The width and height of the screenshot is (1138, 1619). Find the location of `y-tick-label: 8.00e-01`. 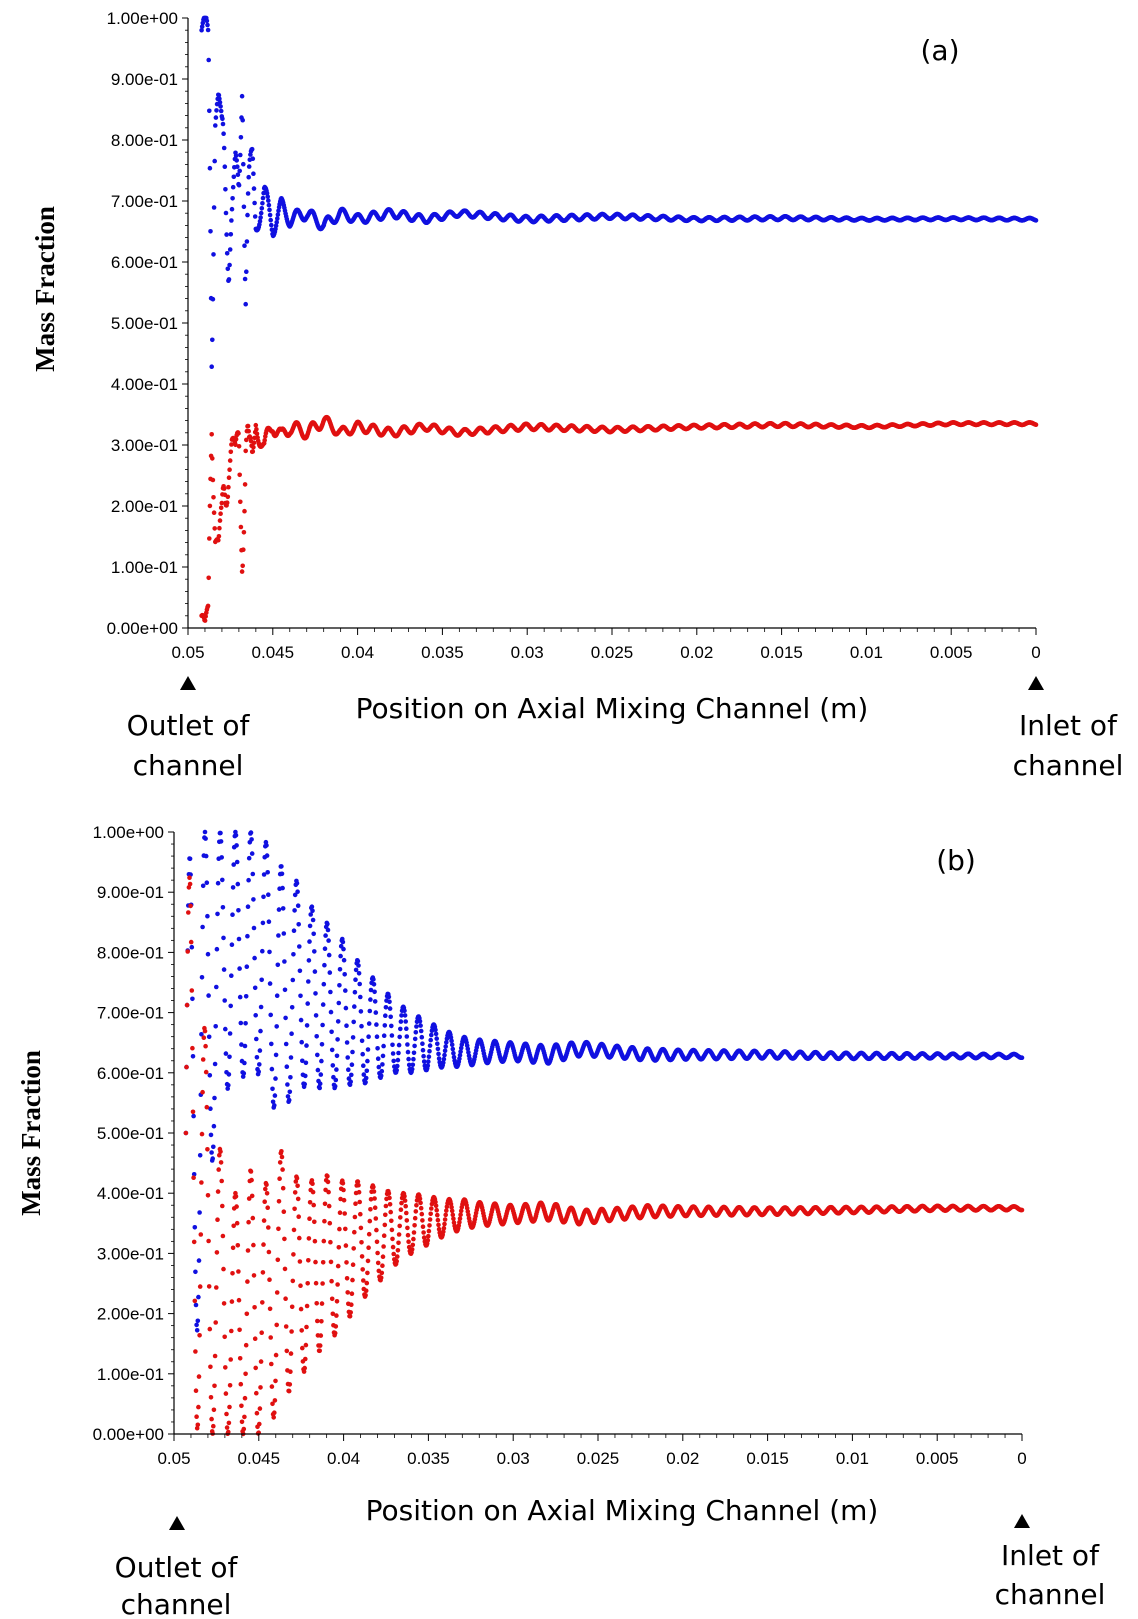

y-tick-label: 8.00e-01 is located at coordinates (144, 140).